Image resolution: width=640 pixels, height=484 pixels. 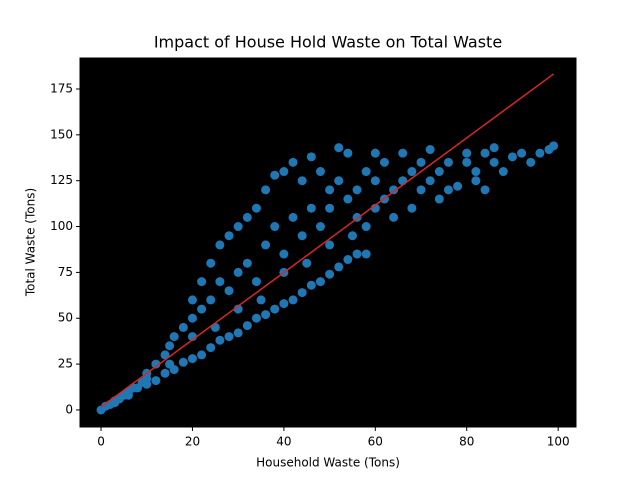 I want to click on x-tick-label: 40, so click(x=283, y=442).